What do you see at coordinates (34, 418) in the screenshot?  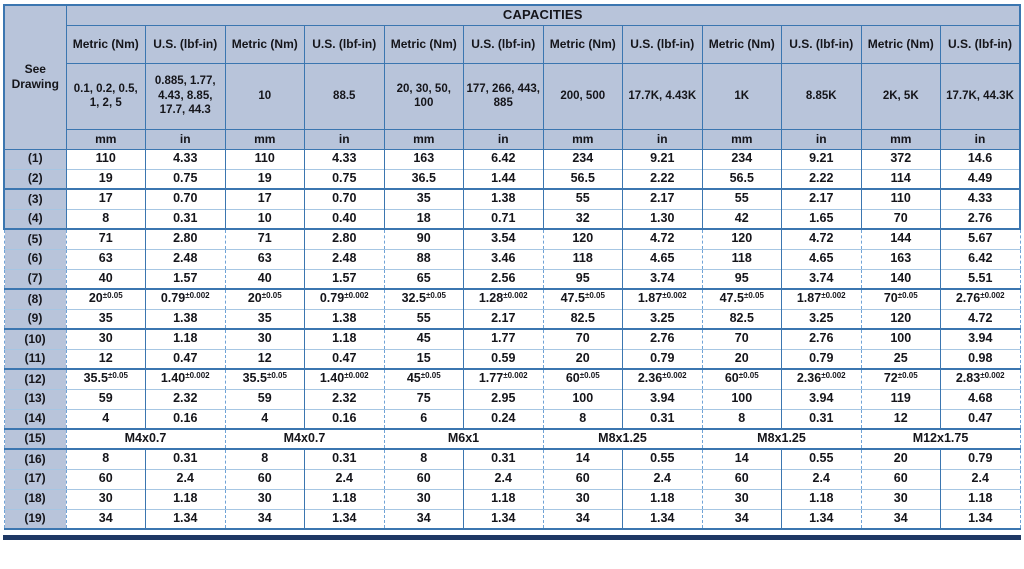 I see `row-label: (14)` at bounding box center [34, 418].